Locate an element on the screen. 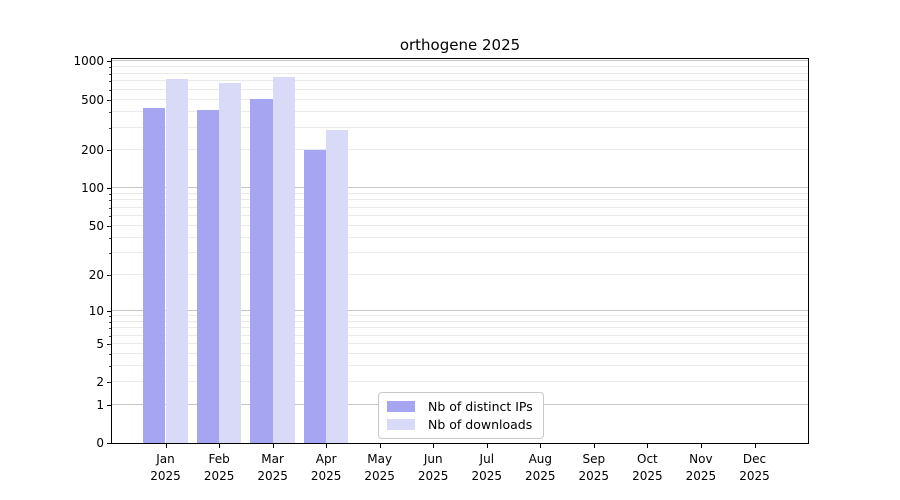 The width and height of the screenshot is (900, 500). legend-item-downloads: Nb of downloads is located at coordinates (461, 424).